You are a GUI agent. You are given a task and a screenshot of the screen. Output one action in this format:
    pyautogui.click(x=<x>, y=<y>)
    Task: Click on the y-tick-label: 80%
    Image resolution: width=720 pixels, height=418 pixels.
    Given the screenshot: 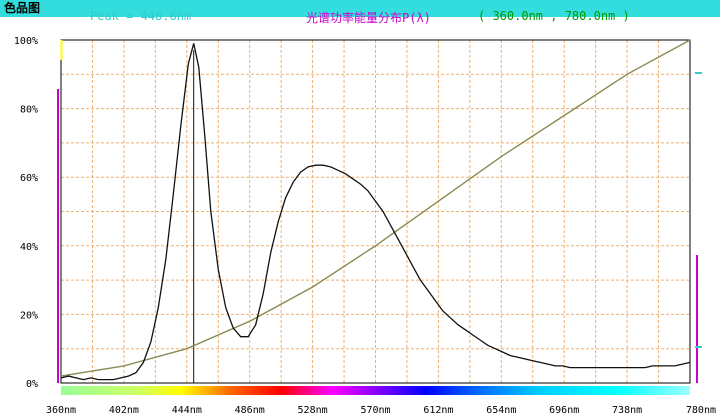 What is the action you would take?
    pyautogui.click(x=29, y=110)
    